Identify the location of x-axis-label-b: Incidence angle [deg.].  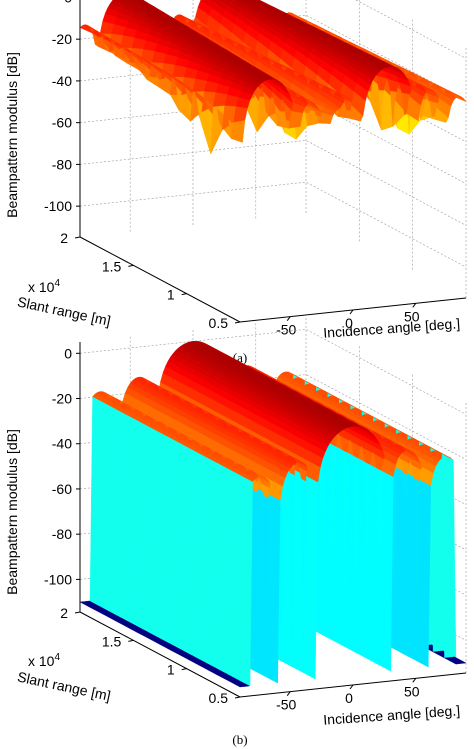
(392, 715).